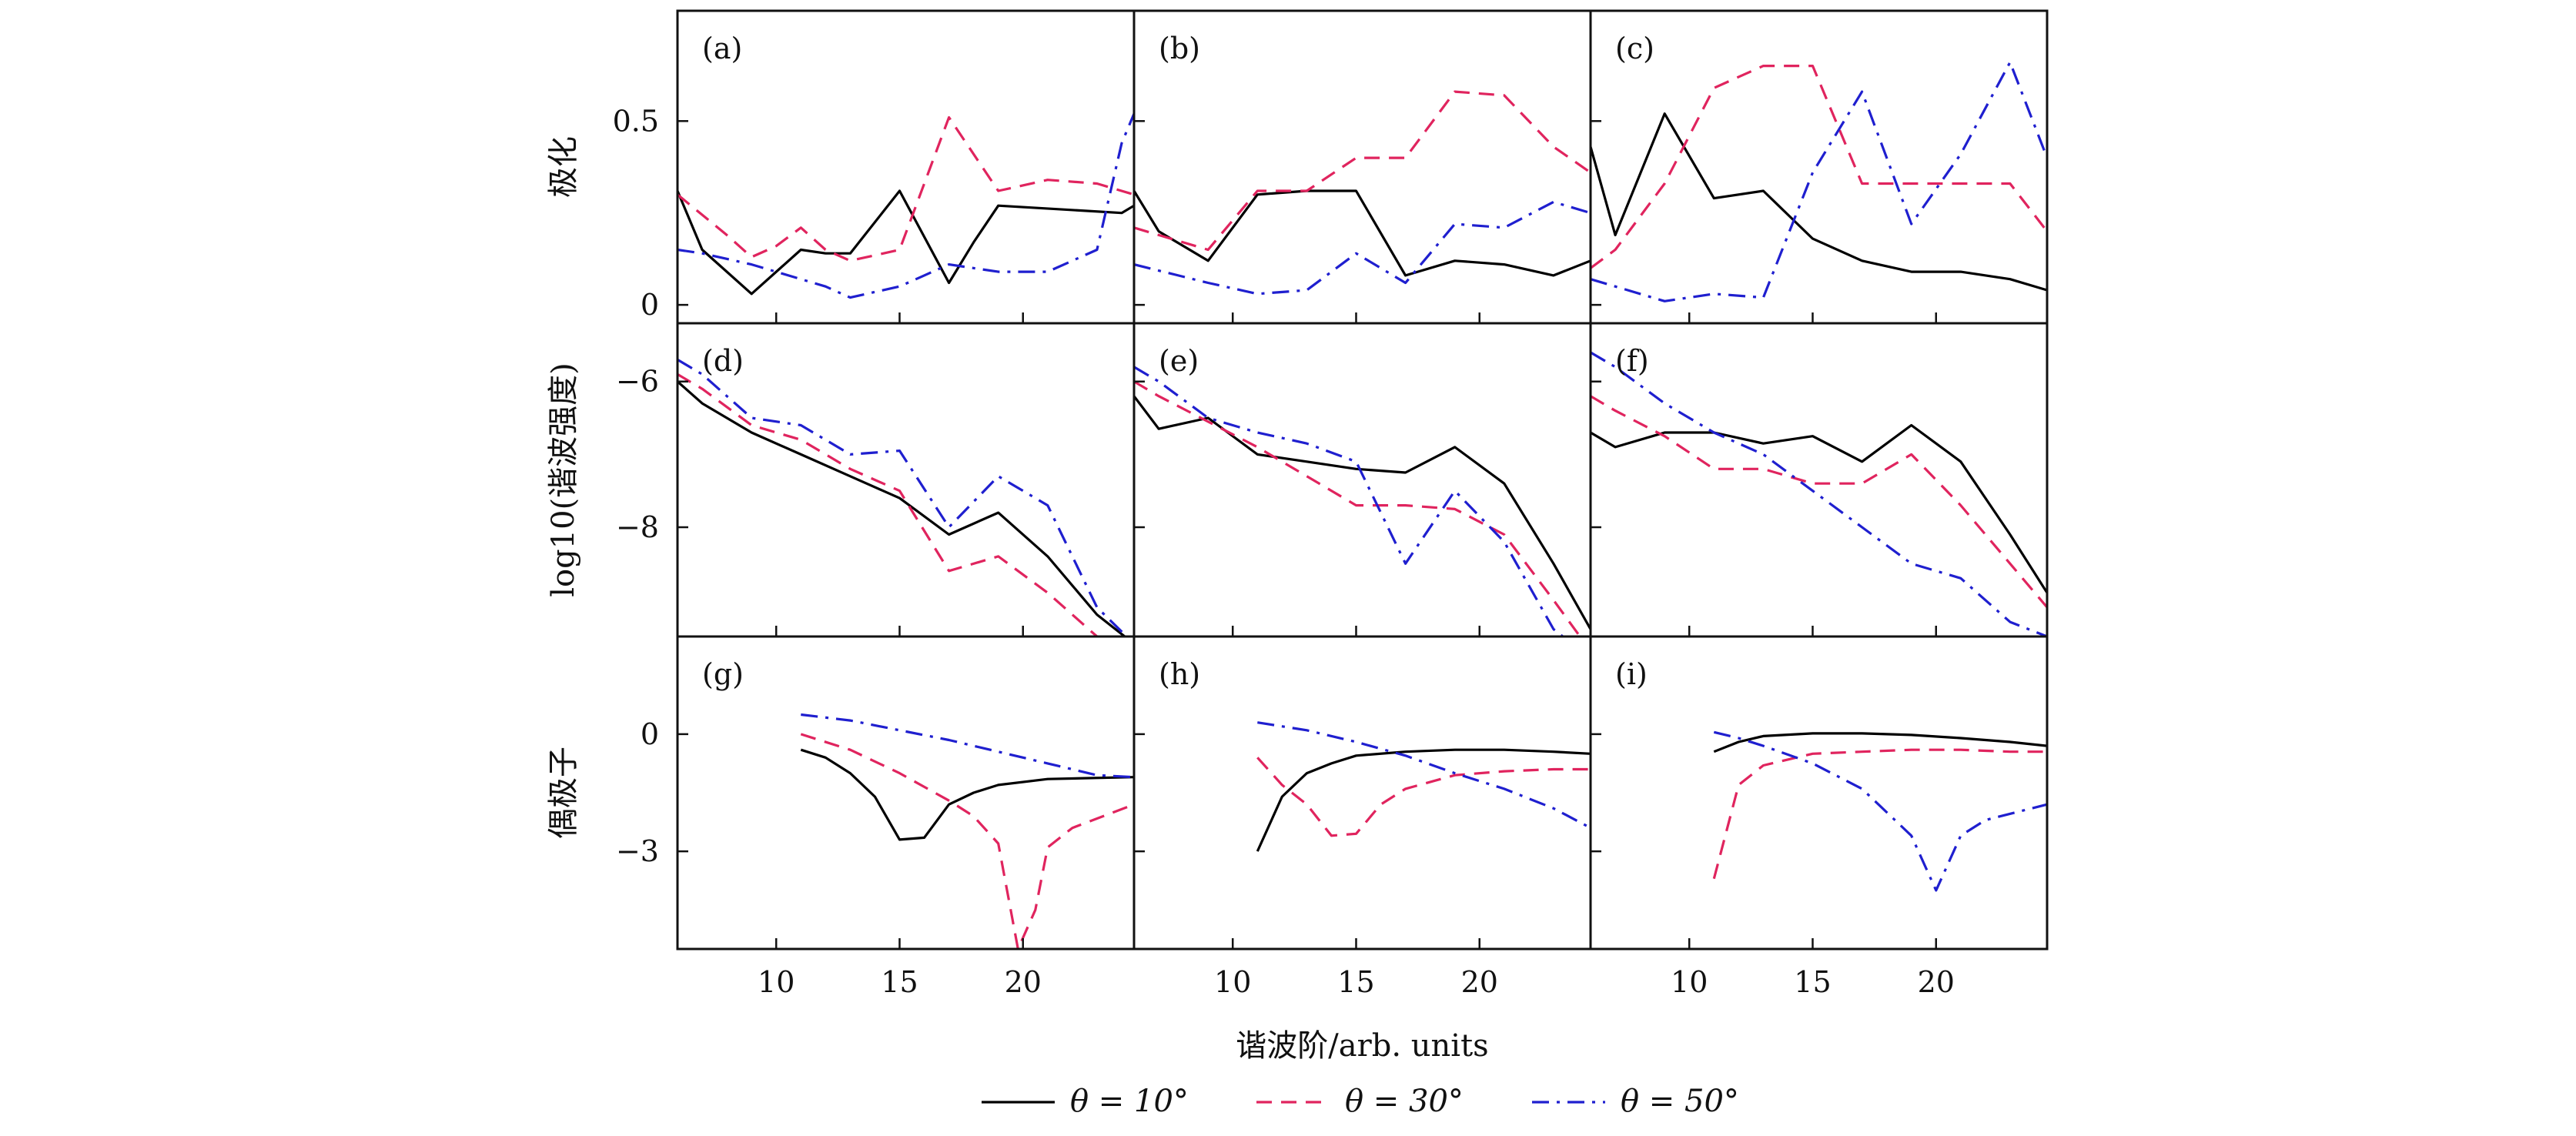 This screenshot has width=2576, height=1136. I want to click on y-axis-label: log10(谐波强度), so click(564, 480).